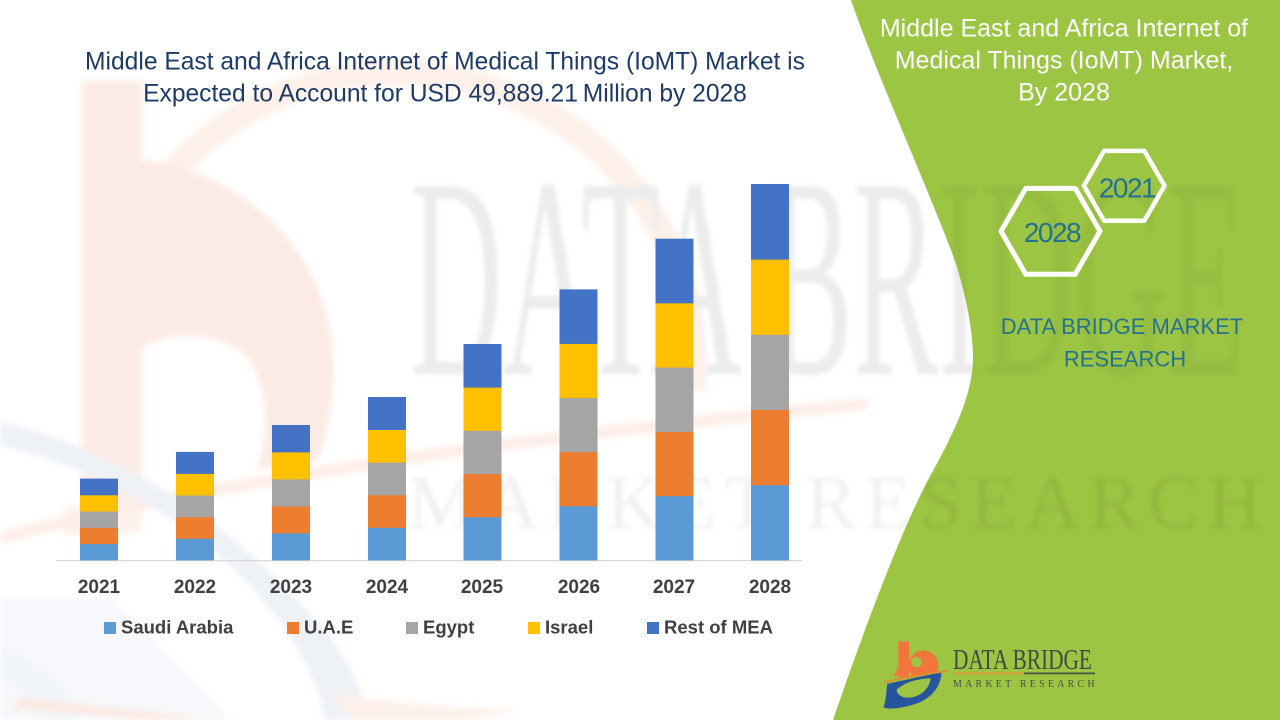 This screenshot has height=720, width=1280. What do you see at coordinates (387, 587) in the screenshot?
I see `svg-text: 2024` at bounding box center [387, 587].